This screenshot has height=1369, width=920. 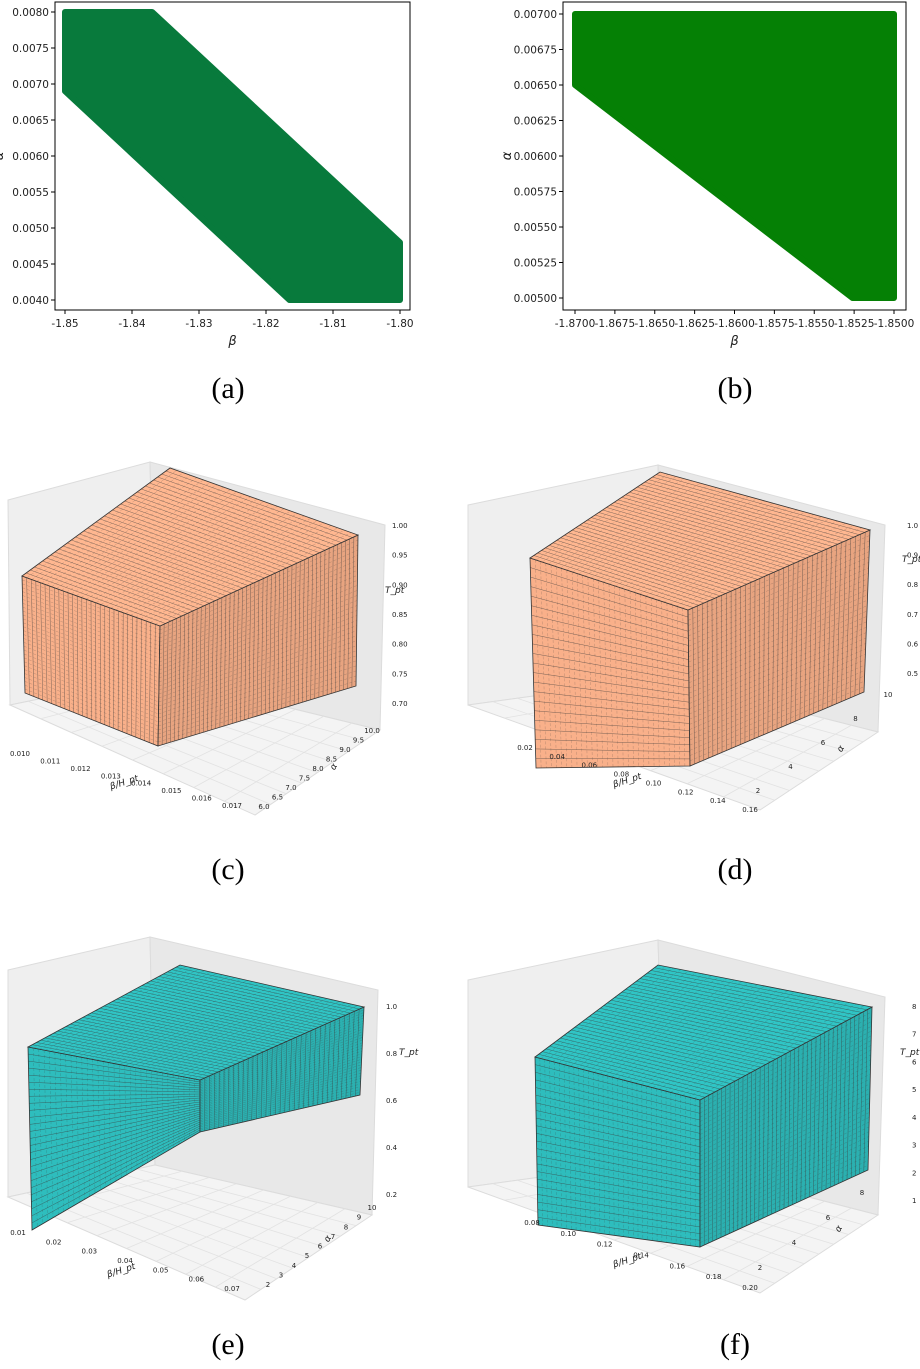 What do you see at coordinates (525, 748) in the screenshot?
I see `x-tick-label: 0.02` at bounding box center [525, 748].